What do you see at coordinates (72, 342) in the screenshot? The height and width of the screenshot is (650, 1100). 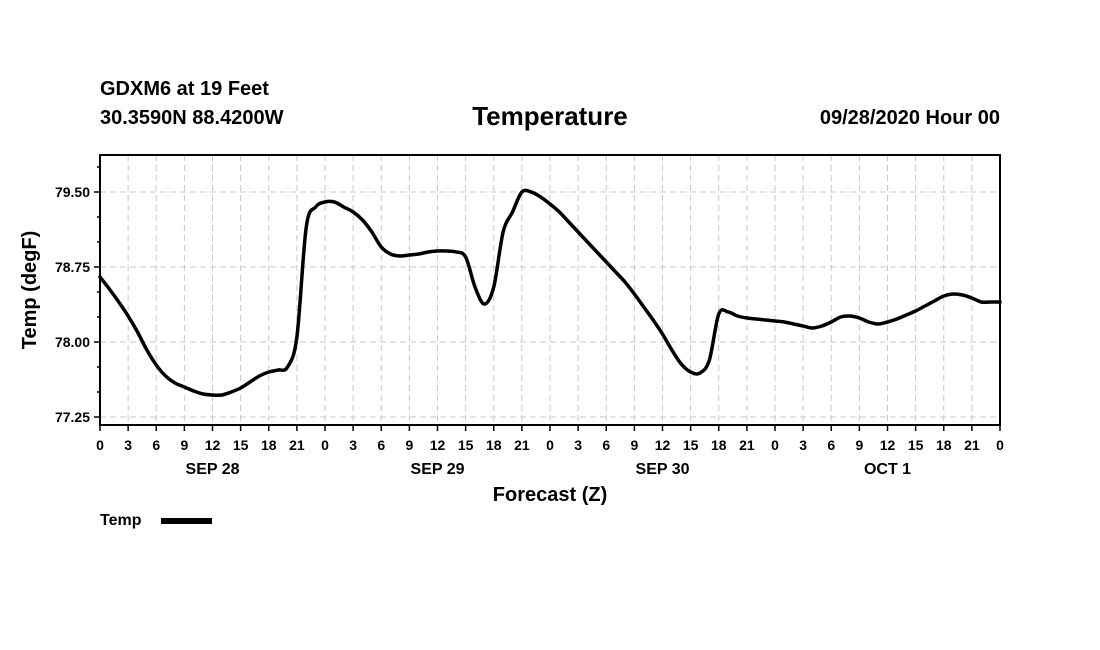 I see `y-tick-label: 78.00` at bounding box center [72, 342].